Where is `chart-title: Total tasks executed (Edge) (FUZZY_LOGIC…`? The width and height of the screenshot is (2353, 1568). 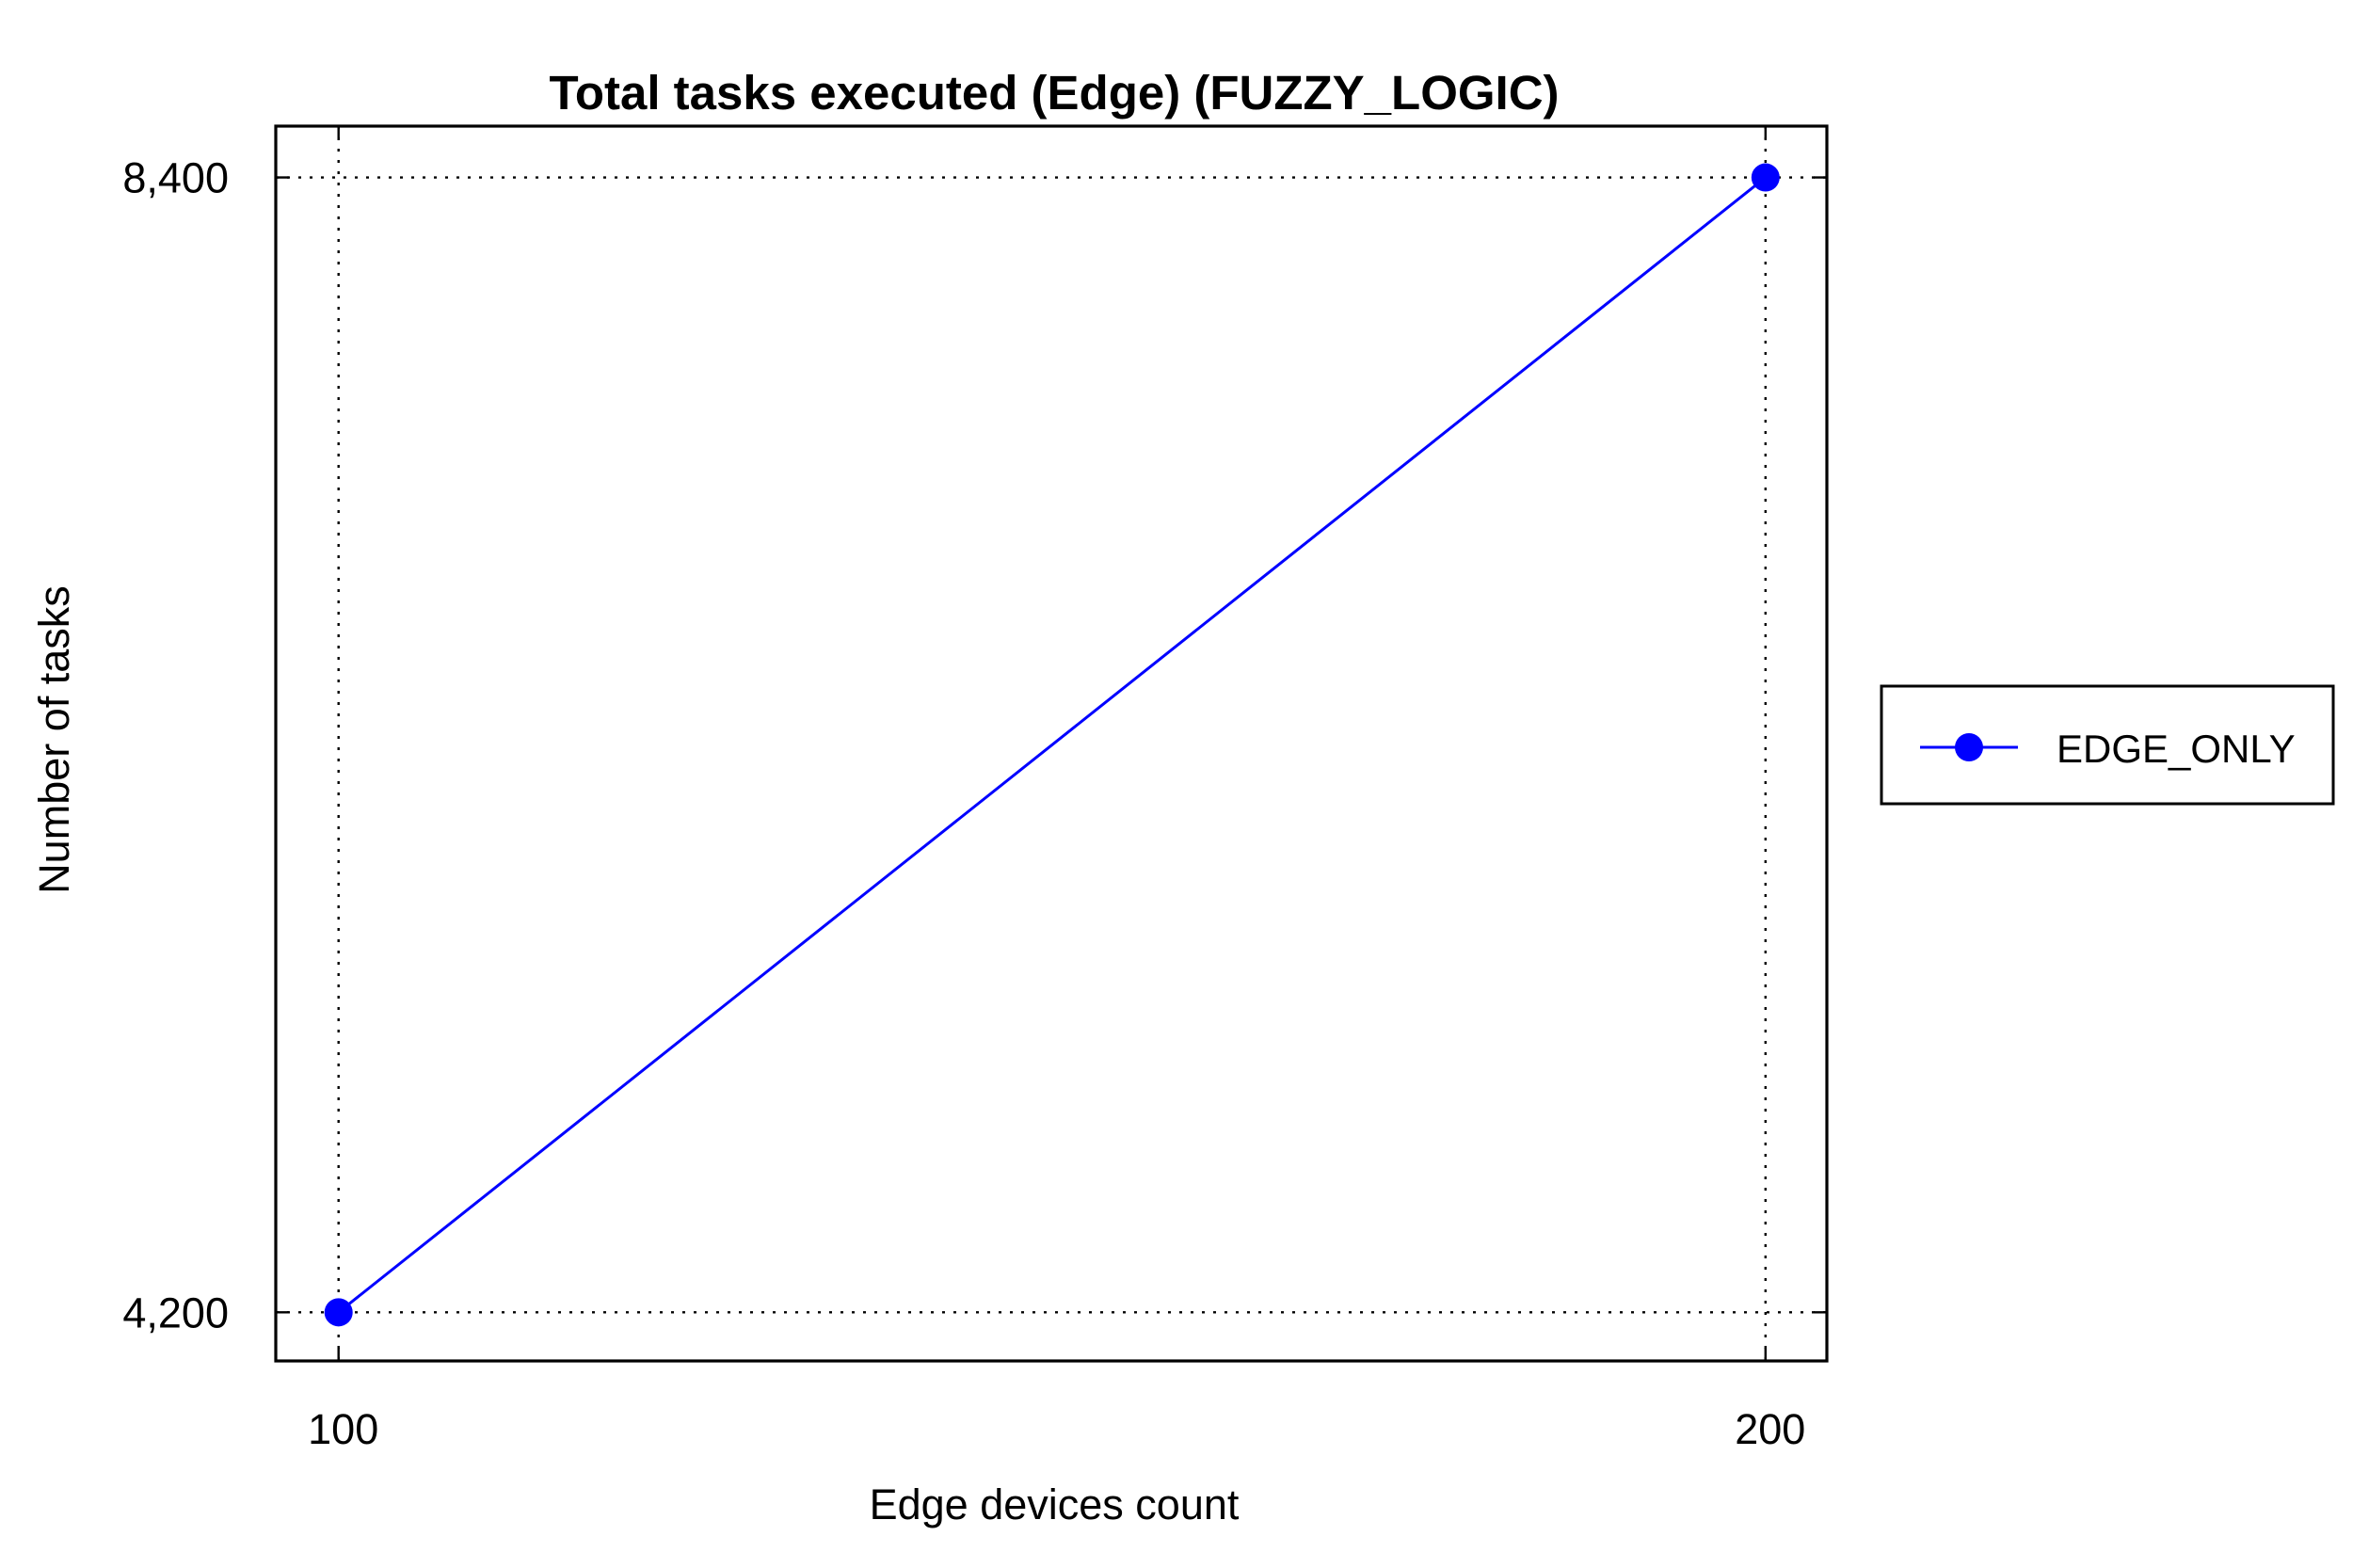
chart-title: Total tasks executed (Edge) (FUZZY_LOGIC… is located at coordinates (1054, 93).